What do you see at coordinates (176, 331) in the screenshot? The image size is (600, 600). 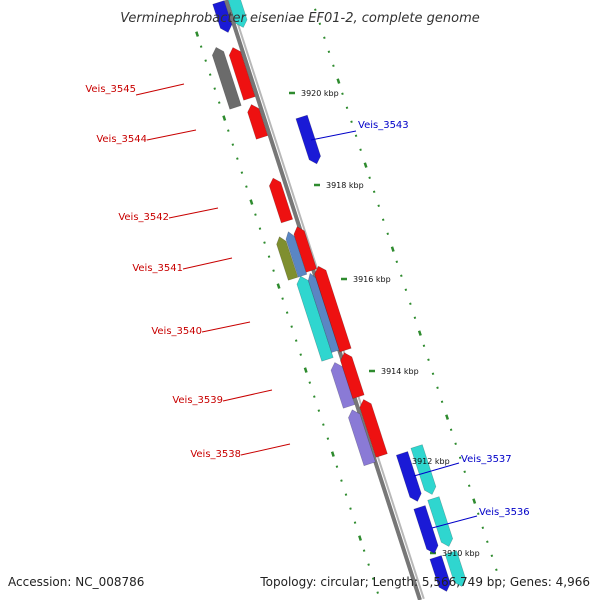 I see `gene-label: Veis_3540` at bounding box center [176, 331].